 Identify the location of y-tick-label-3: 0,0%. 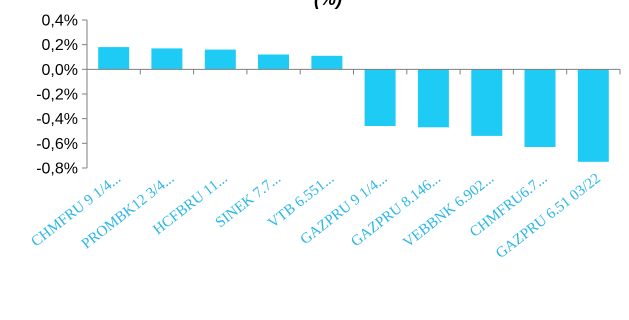
(60, 70).